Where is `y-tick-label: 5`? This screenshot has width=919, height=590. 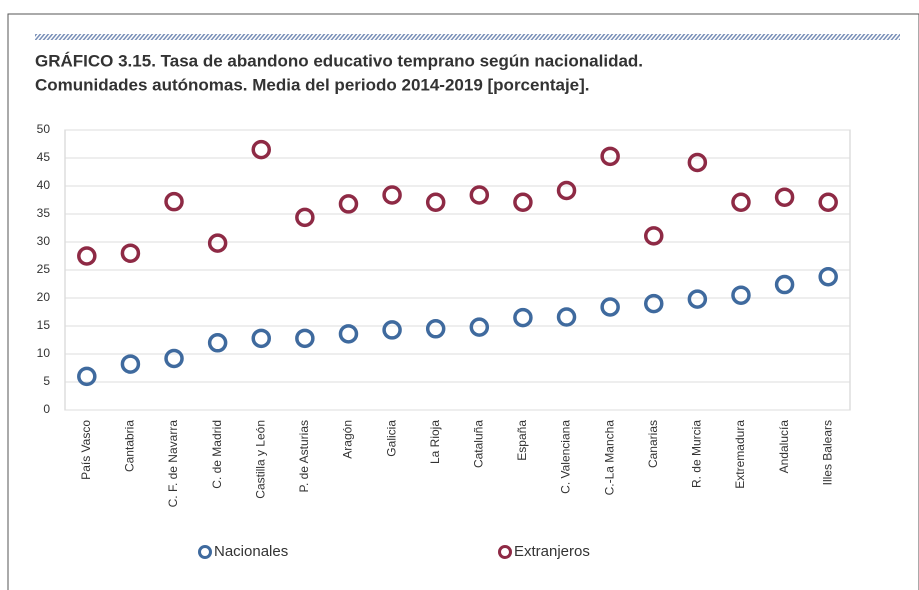 y-tick-label: 5 is located at coordinates (46, 381).